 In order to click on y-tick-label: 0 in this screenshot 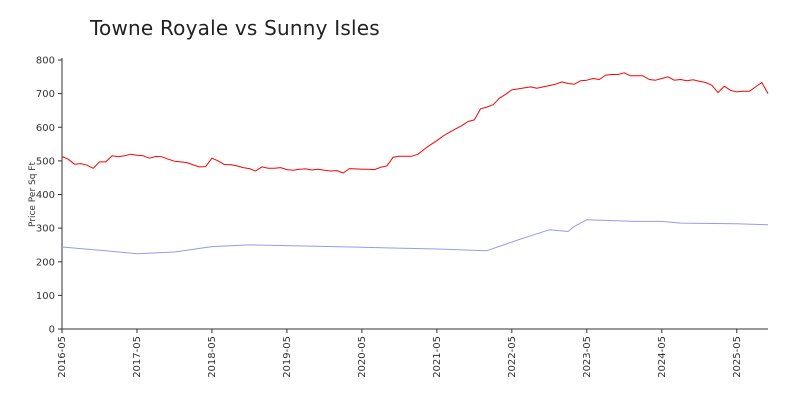, I will do `click(52, 330)`.